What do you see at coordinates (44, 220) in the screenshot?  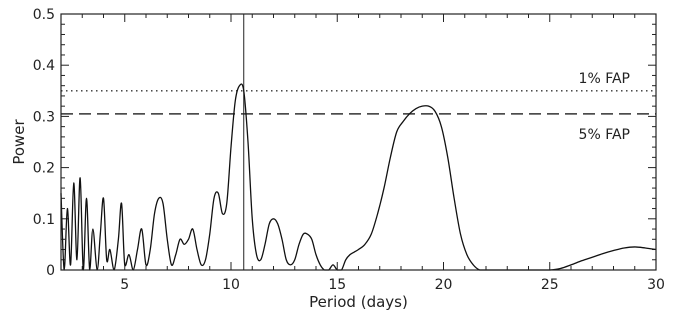 I see `y-tick-label: 0.1` at bounding box center [44, 220].